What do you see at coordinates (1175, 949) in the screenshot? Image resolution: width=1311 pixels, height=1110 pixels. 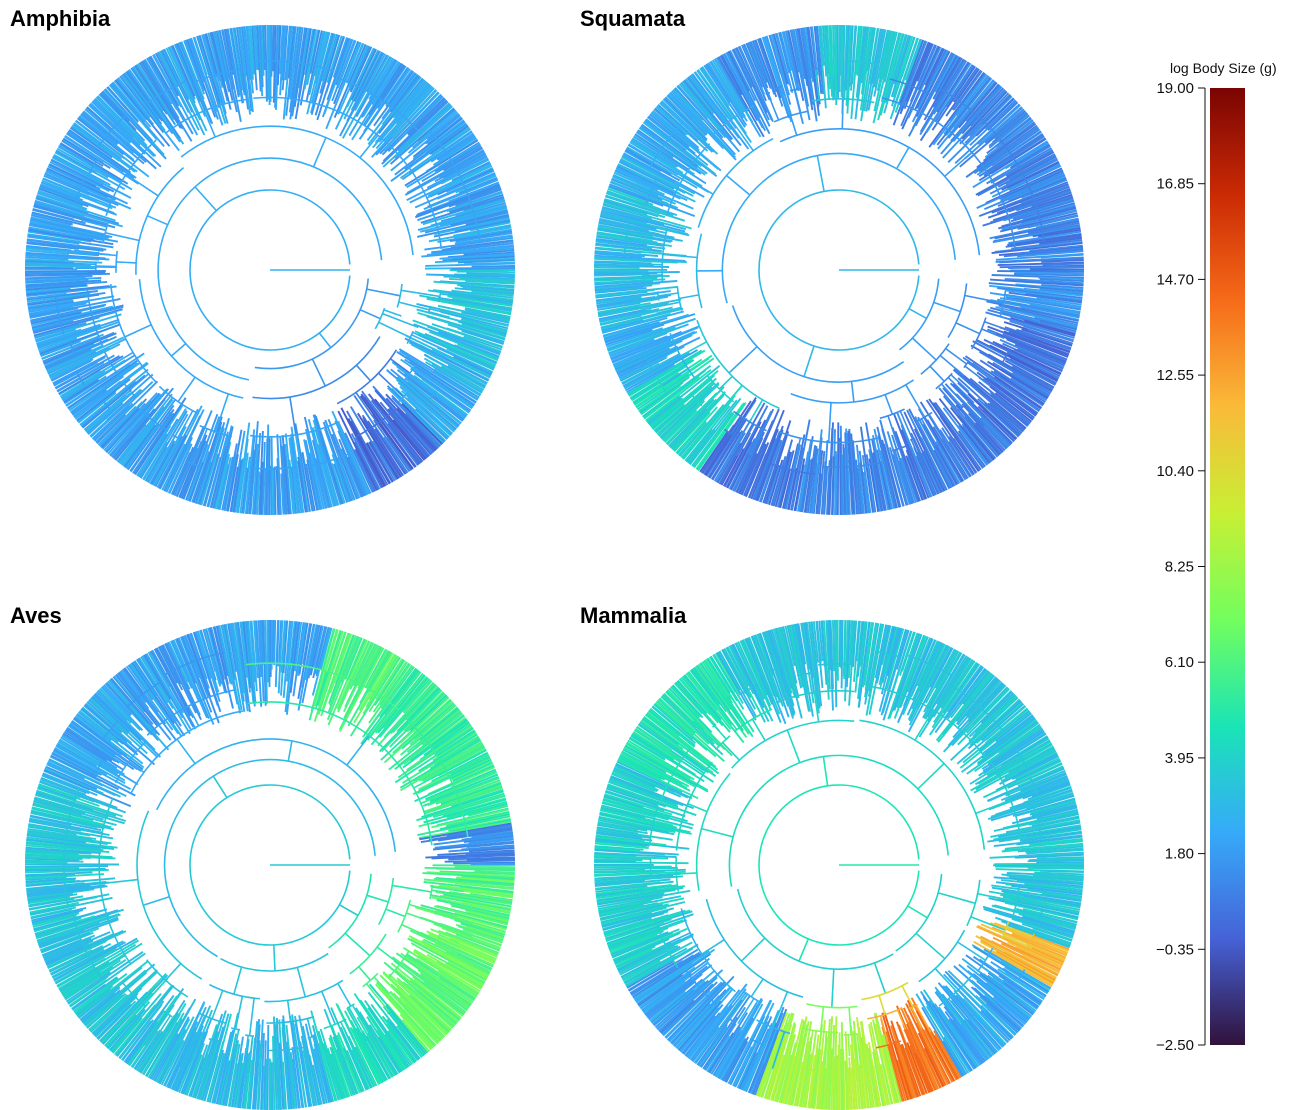 I see `colorbar-tick-label: −0.35` at bounding box center [1175, 949].